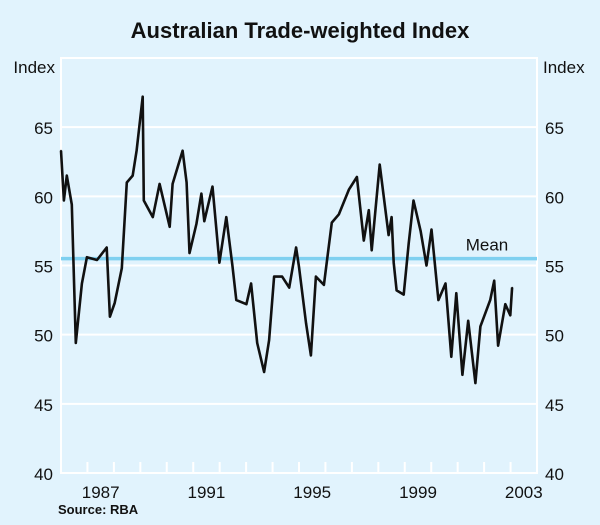  What do you see at coordinates (43, 267) in the screenshot?
I see `y-tick-label-left: 55` at bounding box center [43, 267].